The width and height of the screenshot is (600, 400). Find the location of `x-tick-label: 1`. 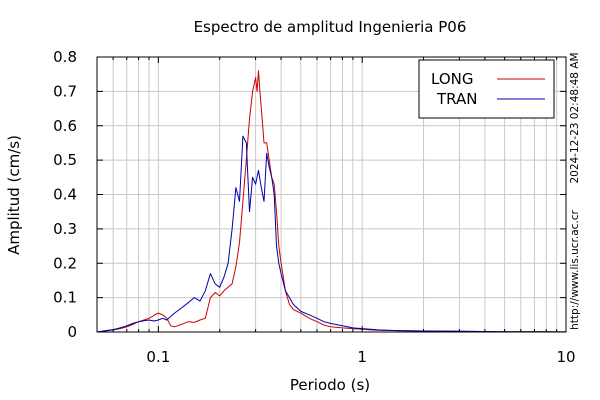

x-tick-label: 1 is located at coordinates (362, 357).